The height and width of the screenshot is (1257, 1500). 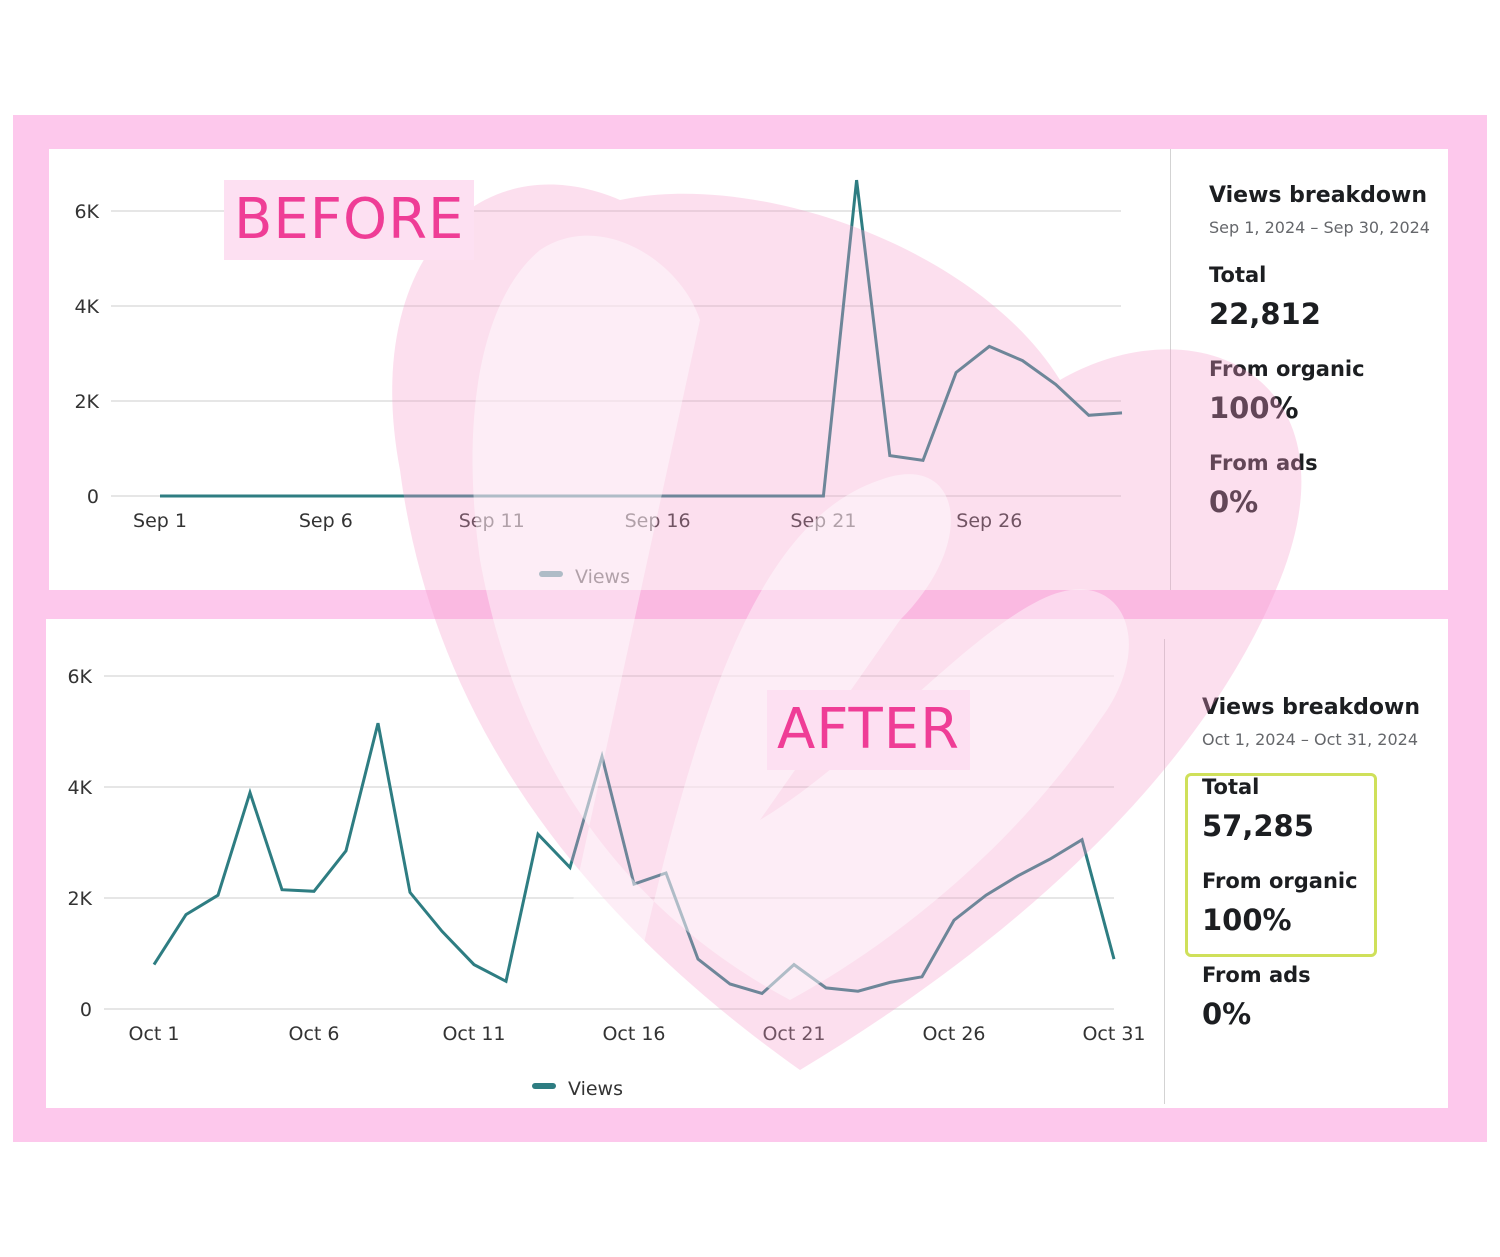 What do you see at coordinates (1319, 227) in the screenshot?
I see `before-date-range: Sep 1, 2024 – Sep 30, 2024` at bounding box center [1319, 227].